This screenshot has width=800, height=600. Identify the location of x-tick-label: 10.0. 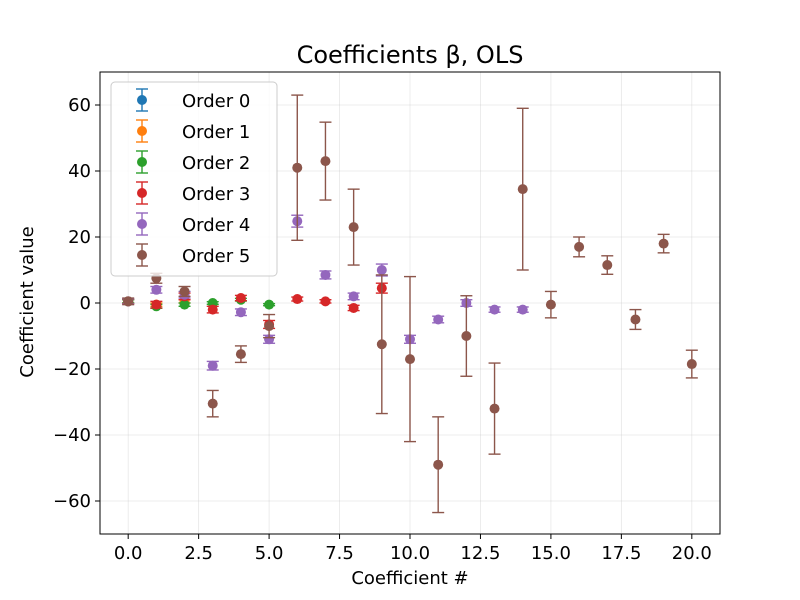
(410, 553).